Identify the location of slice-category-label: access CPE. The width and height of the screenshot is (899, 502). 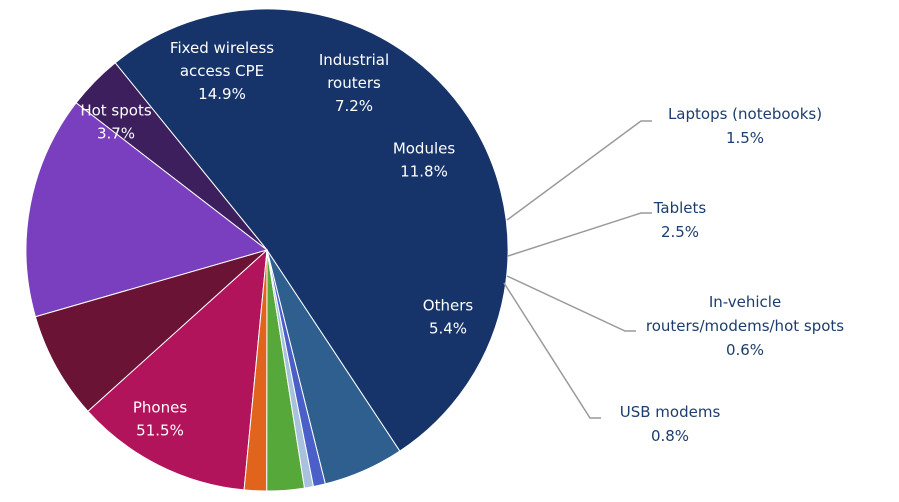
(222, 71).